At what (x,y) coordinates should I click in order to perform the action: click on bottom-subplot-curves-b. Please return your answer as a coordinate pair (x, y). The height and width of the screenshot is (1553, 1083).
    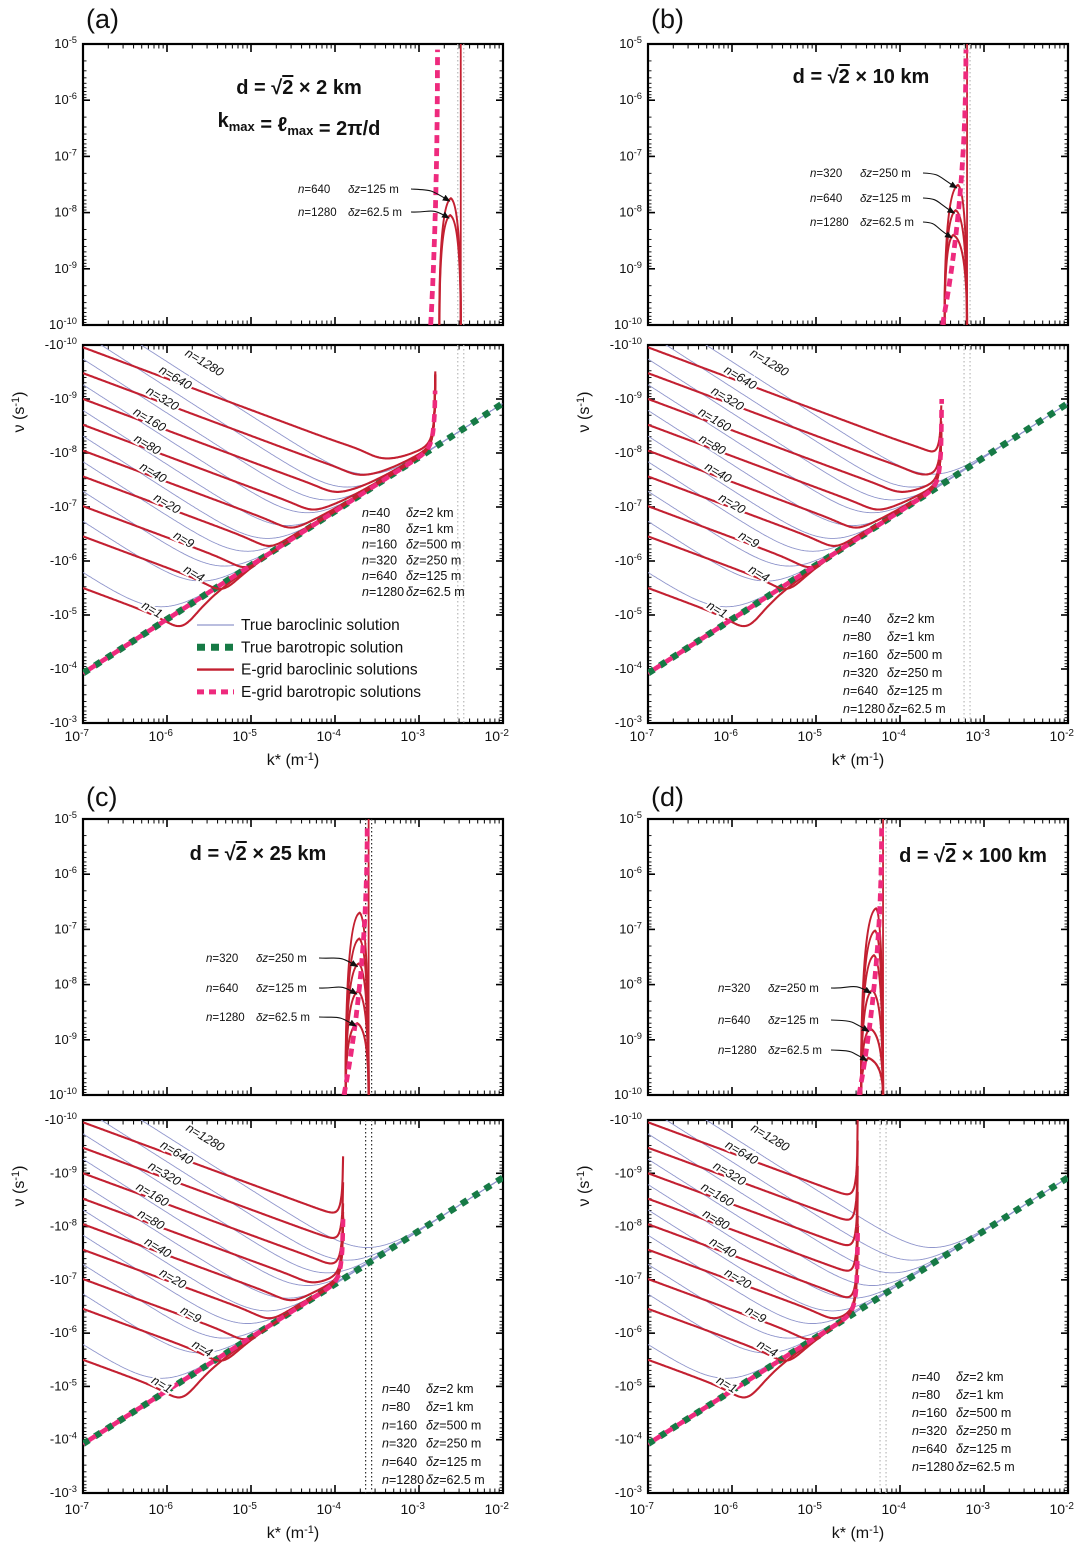
    Looking at the image, I should click on (858, 511).